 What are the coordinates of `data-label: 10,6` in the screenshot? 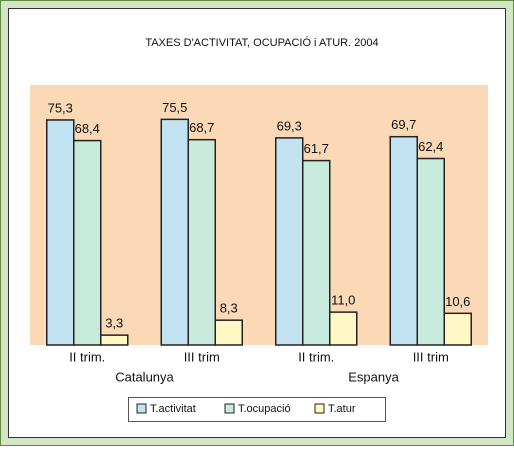 It's located at (457, 301).